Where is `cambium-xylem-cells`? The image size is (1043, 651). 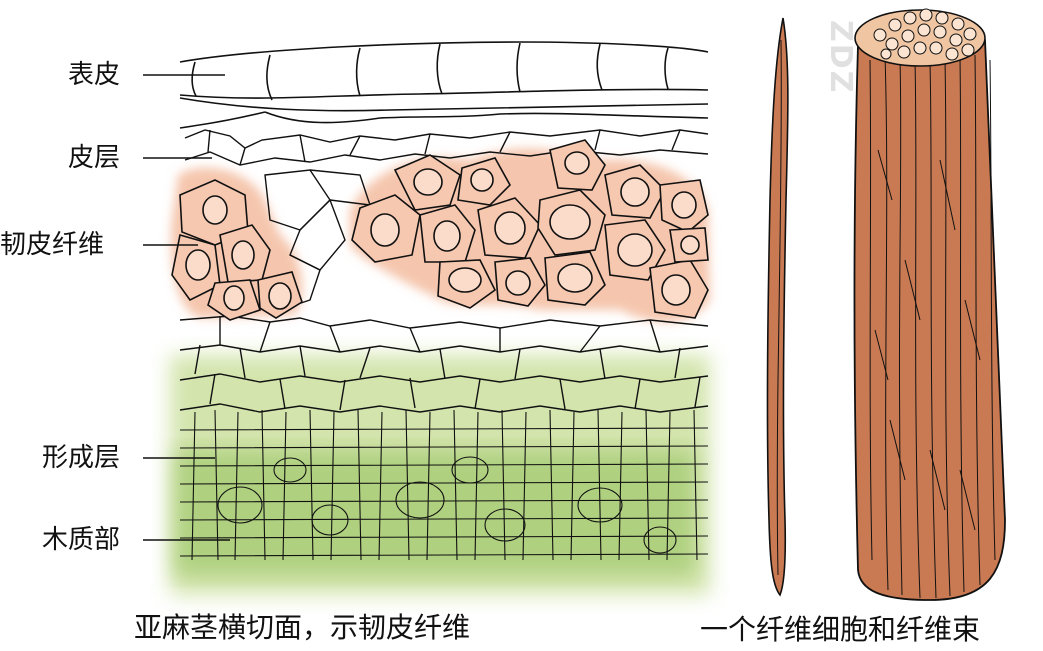 cambium-xylem-cells is located at coordinates (444, 485).